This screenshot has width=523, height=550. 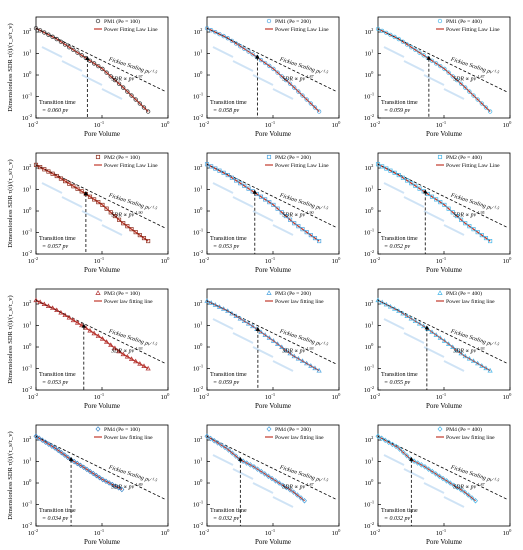 I want to click on legend-marker, so click(x=98, y=429).